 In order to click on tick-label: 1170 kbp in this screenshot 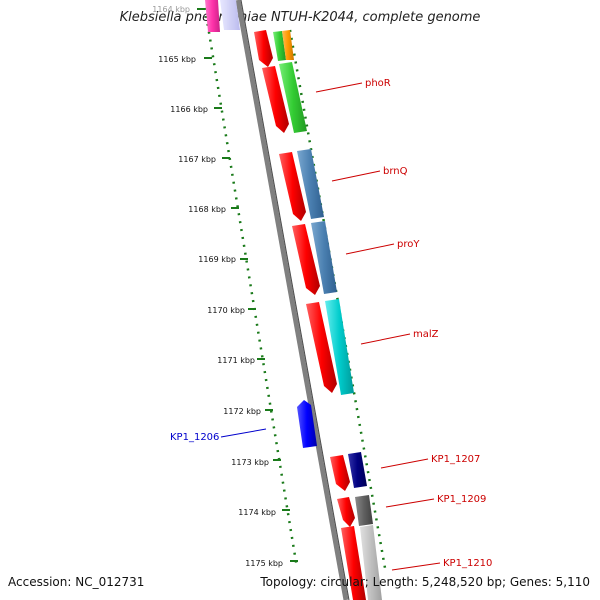, I will do `click(226, 310)`.